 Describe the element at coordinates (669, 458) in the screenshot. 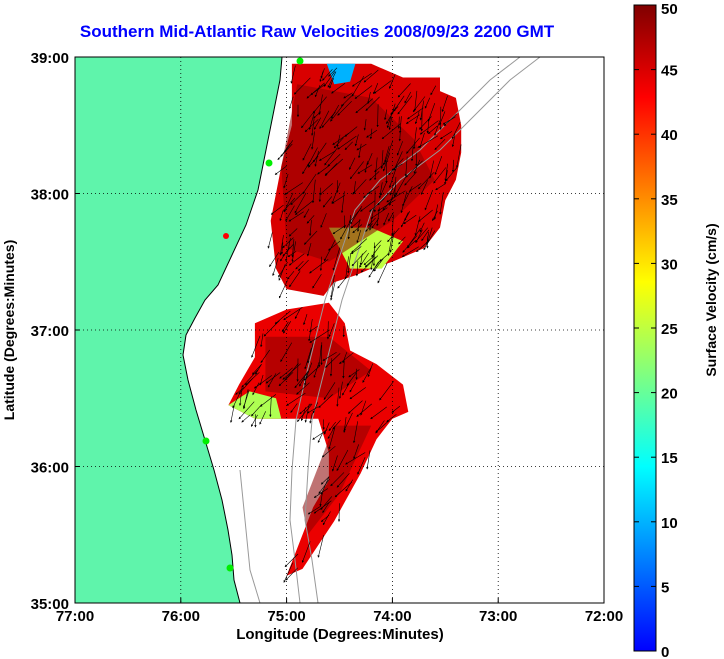

I see `colorbar-tick-label: 15` at that location.